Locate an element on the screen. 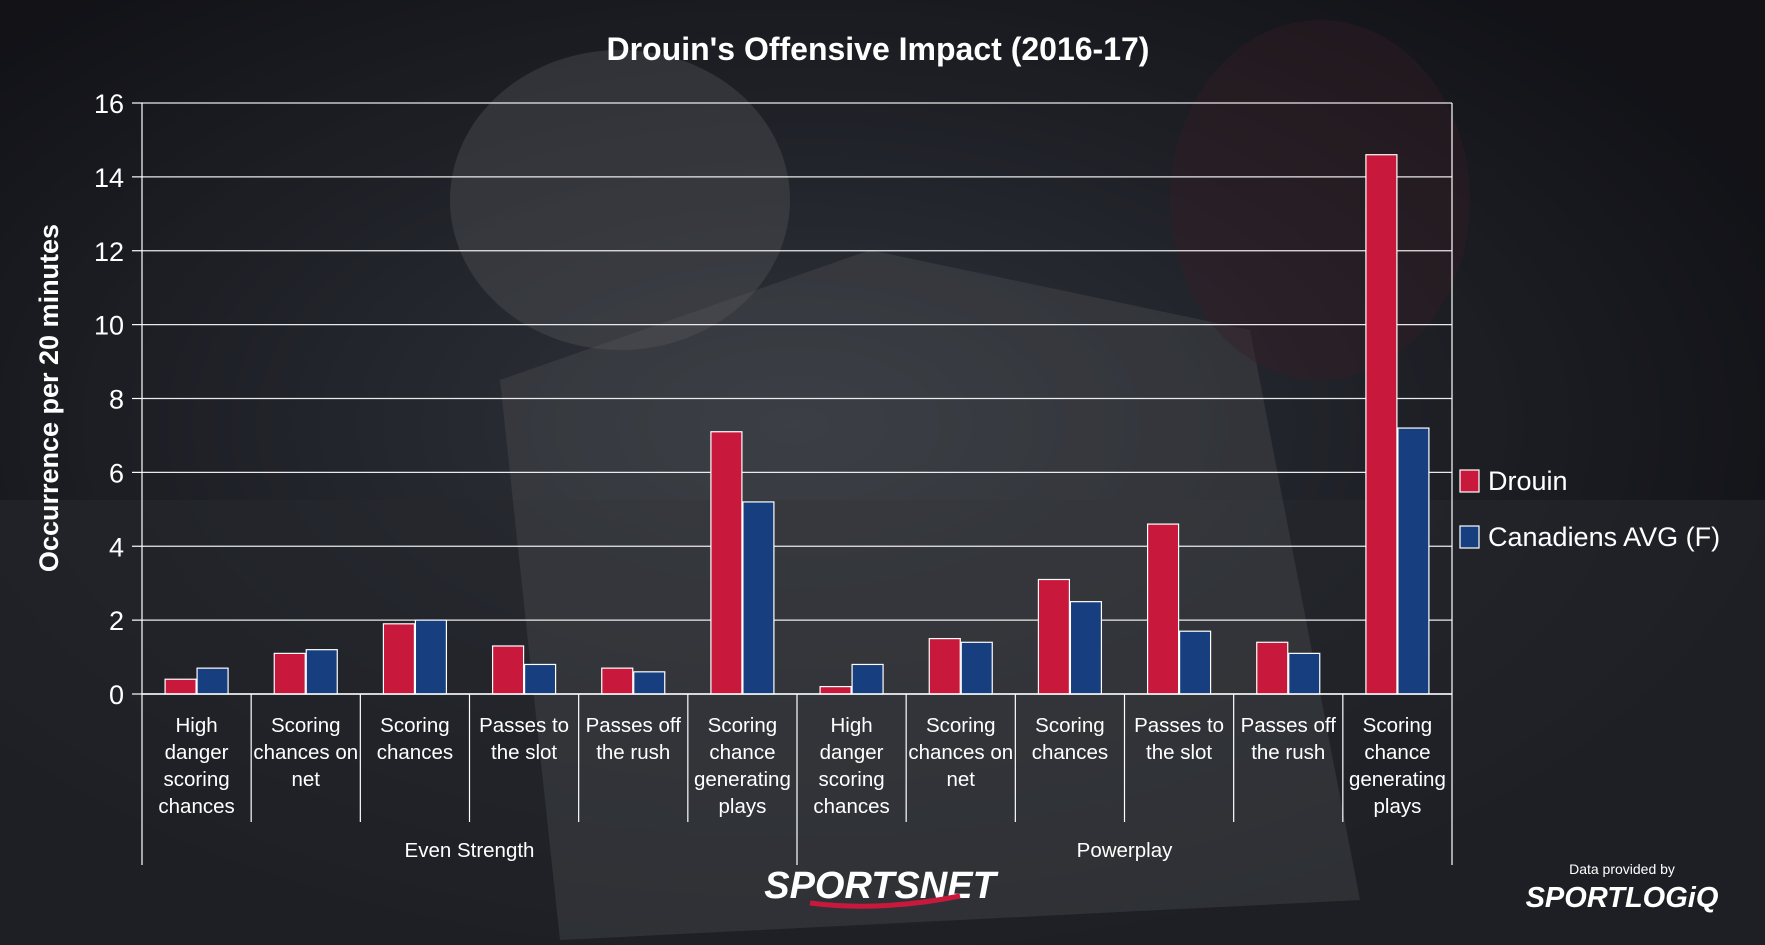  legend: Drouin Canadiens AVG (F) is located at coordinates (1589, 509).